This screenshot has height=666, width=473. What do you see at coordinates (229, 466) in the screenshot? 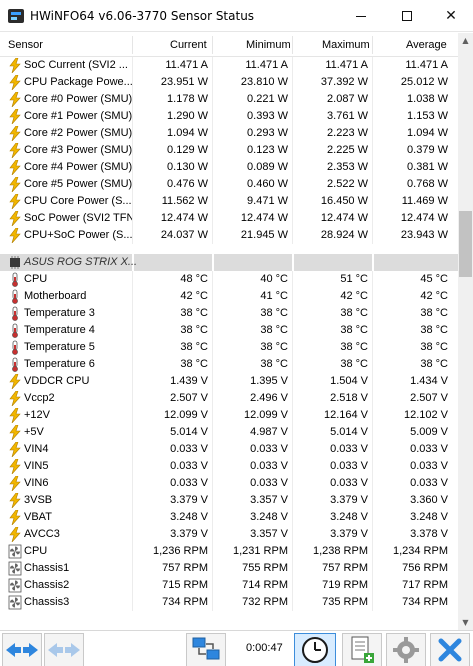
I see `sensor-row: VIN5 0.033 V 0.033 V 0.033 V 0.033 V` at bounding box center [229, 466].